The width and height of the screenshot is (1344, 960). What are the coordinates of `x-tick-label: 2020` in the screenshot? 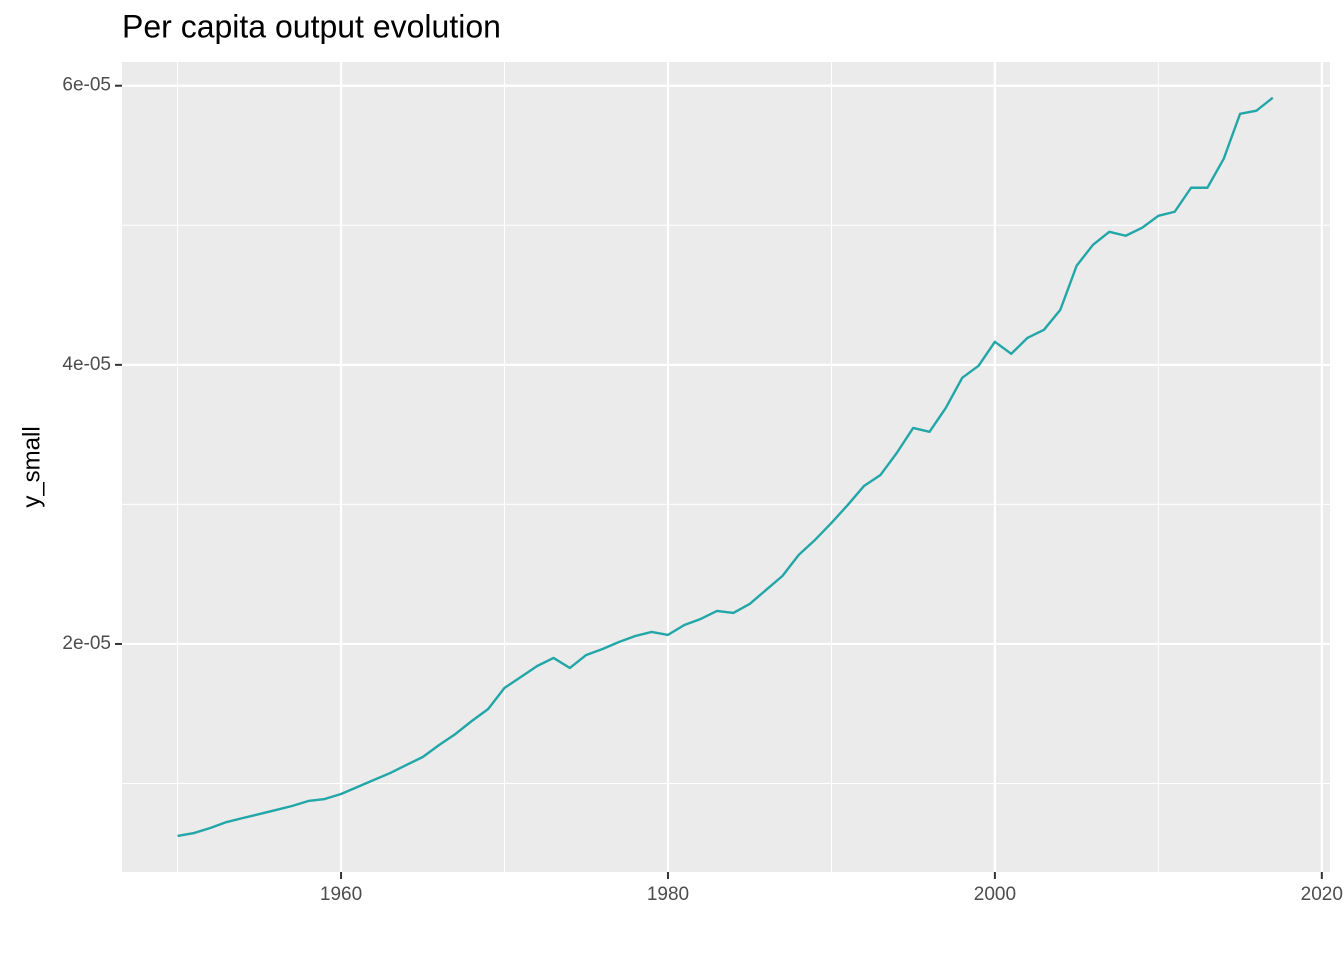 It's located at (1322, 894).